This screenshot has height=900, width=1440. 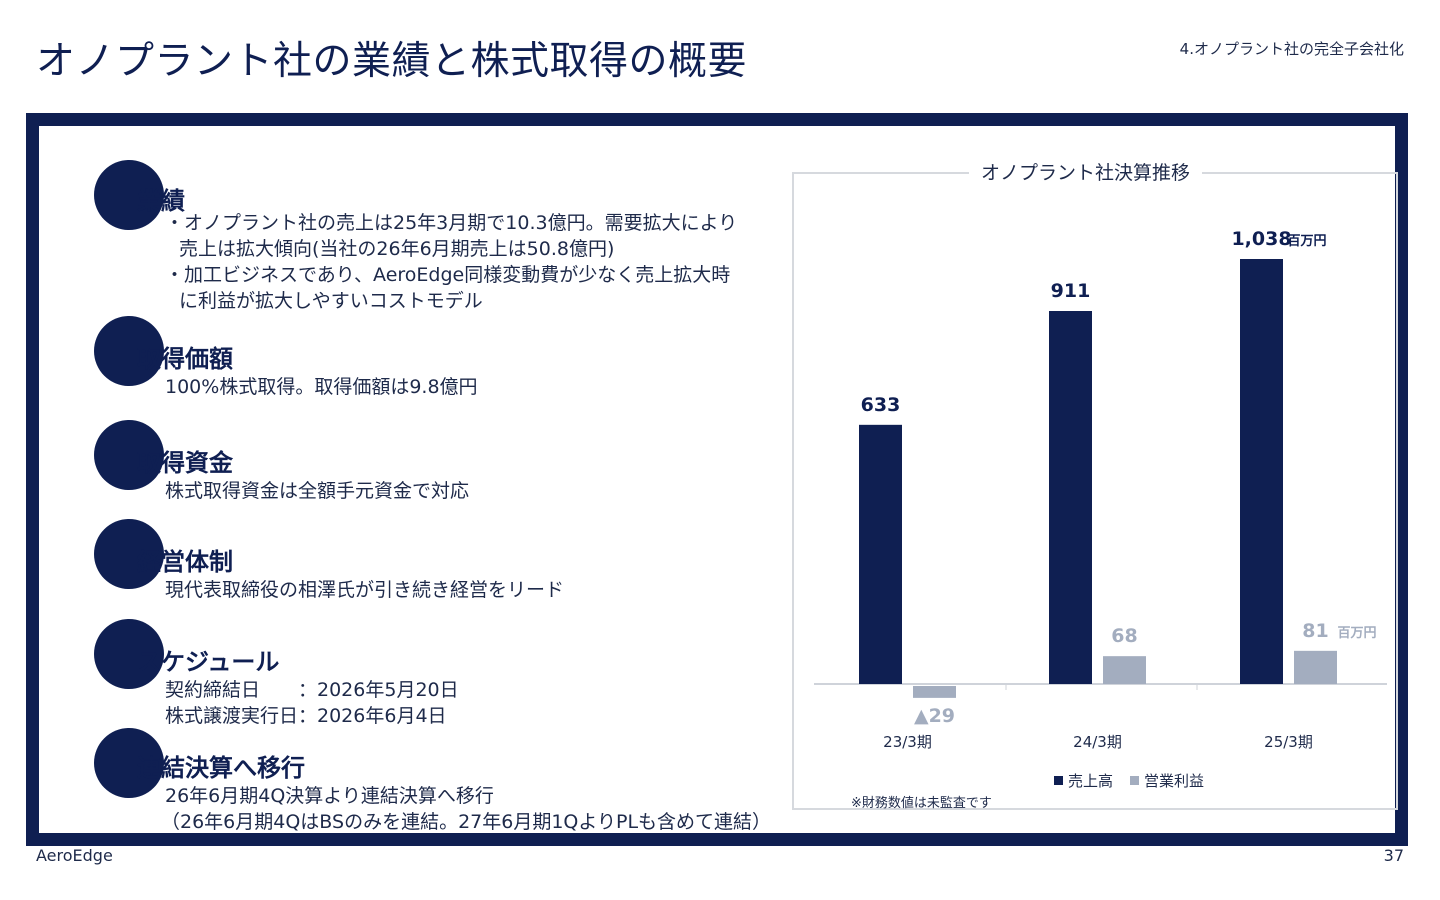 I want to click on body-line: に利益が拡大しやすいコストモデル, so click(x=331, y=301).